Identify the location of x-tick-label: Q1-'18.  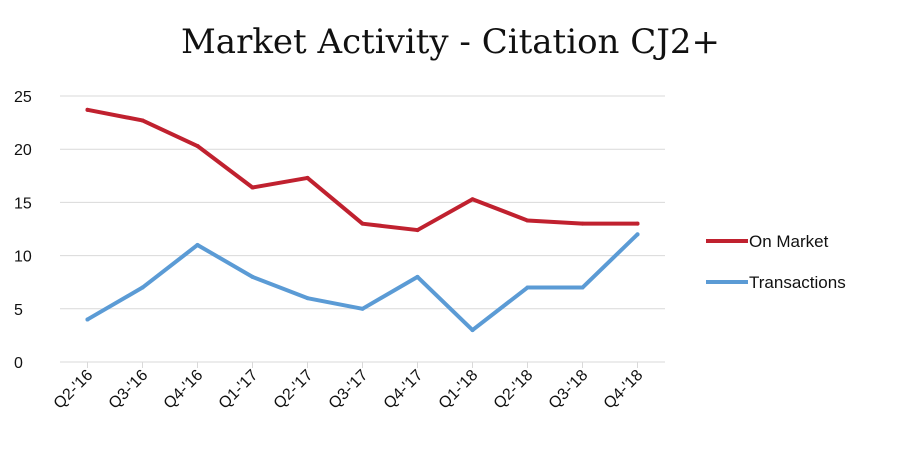
(459, 390).